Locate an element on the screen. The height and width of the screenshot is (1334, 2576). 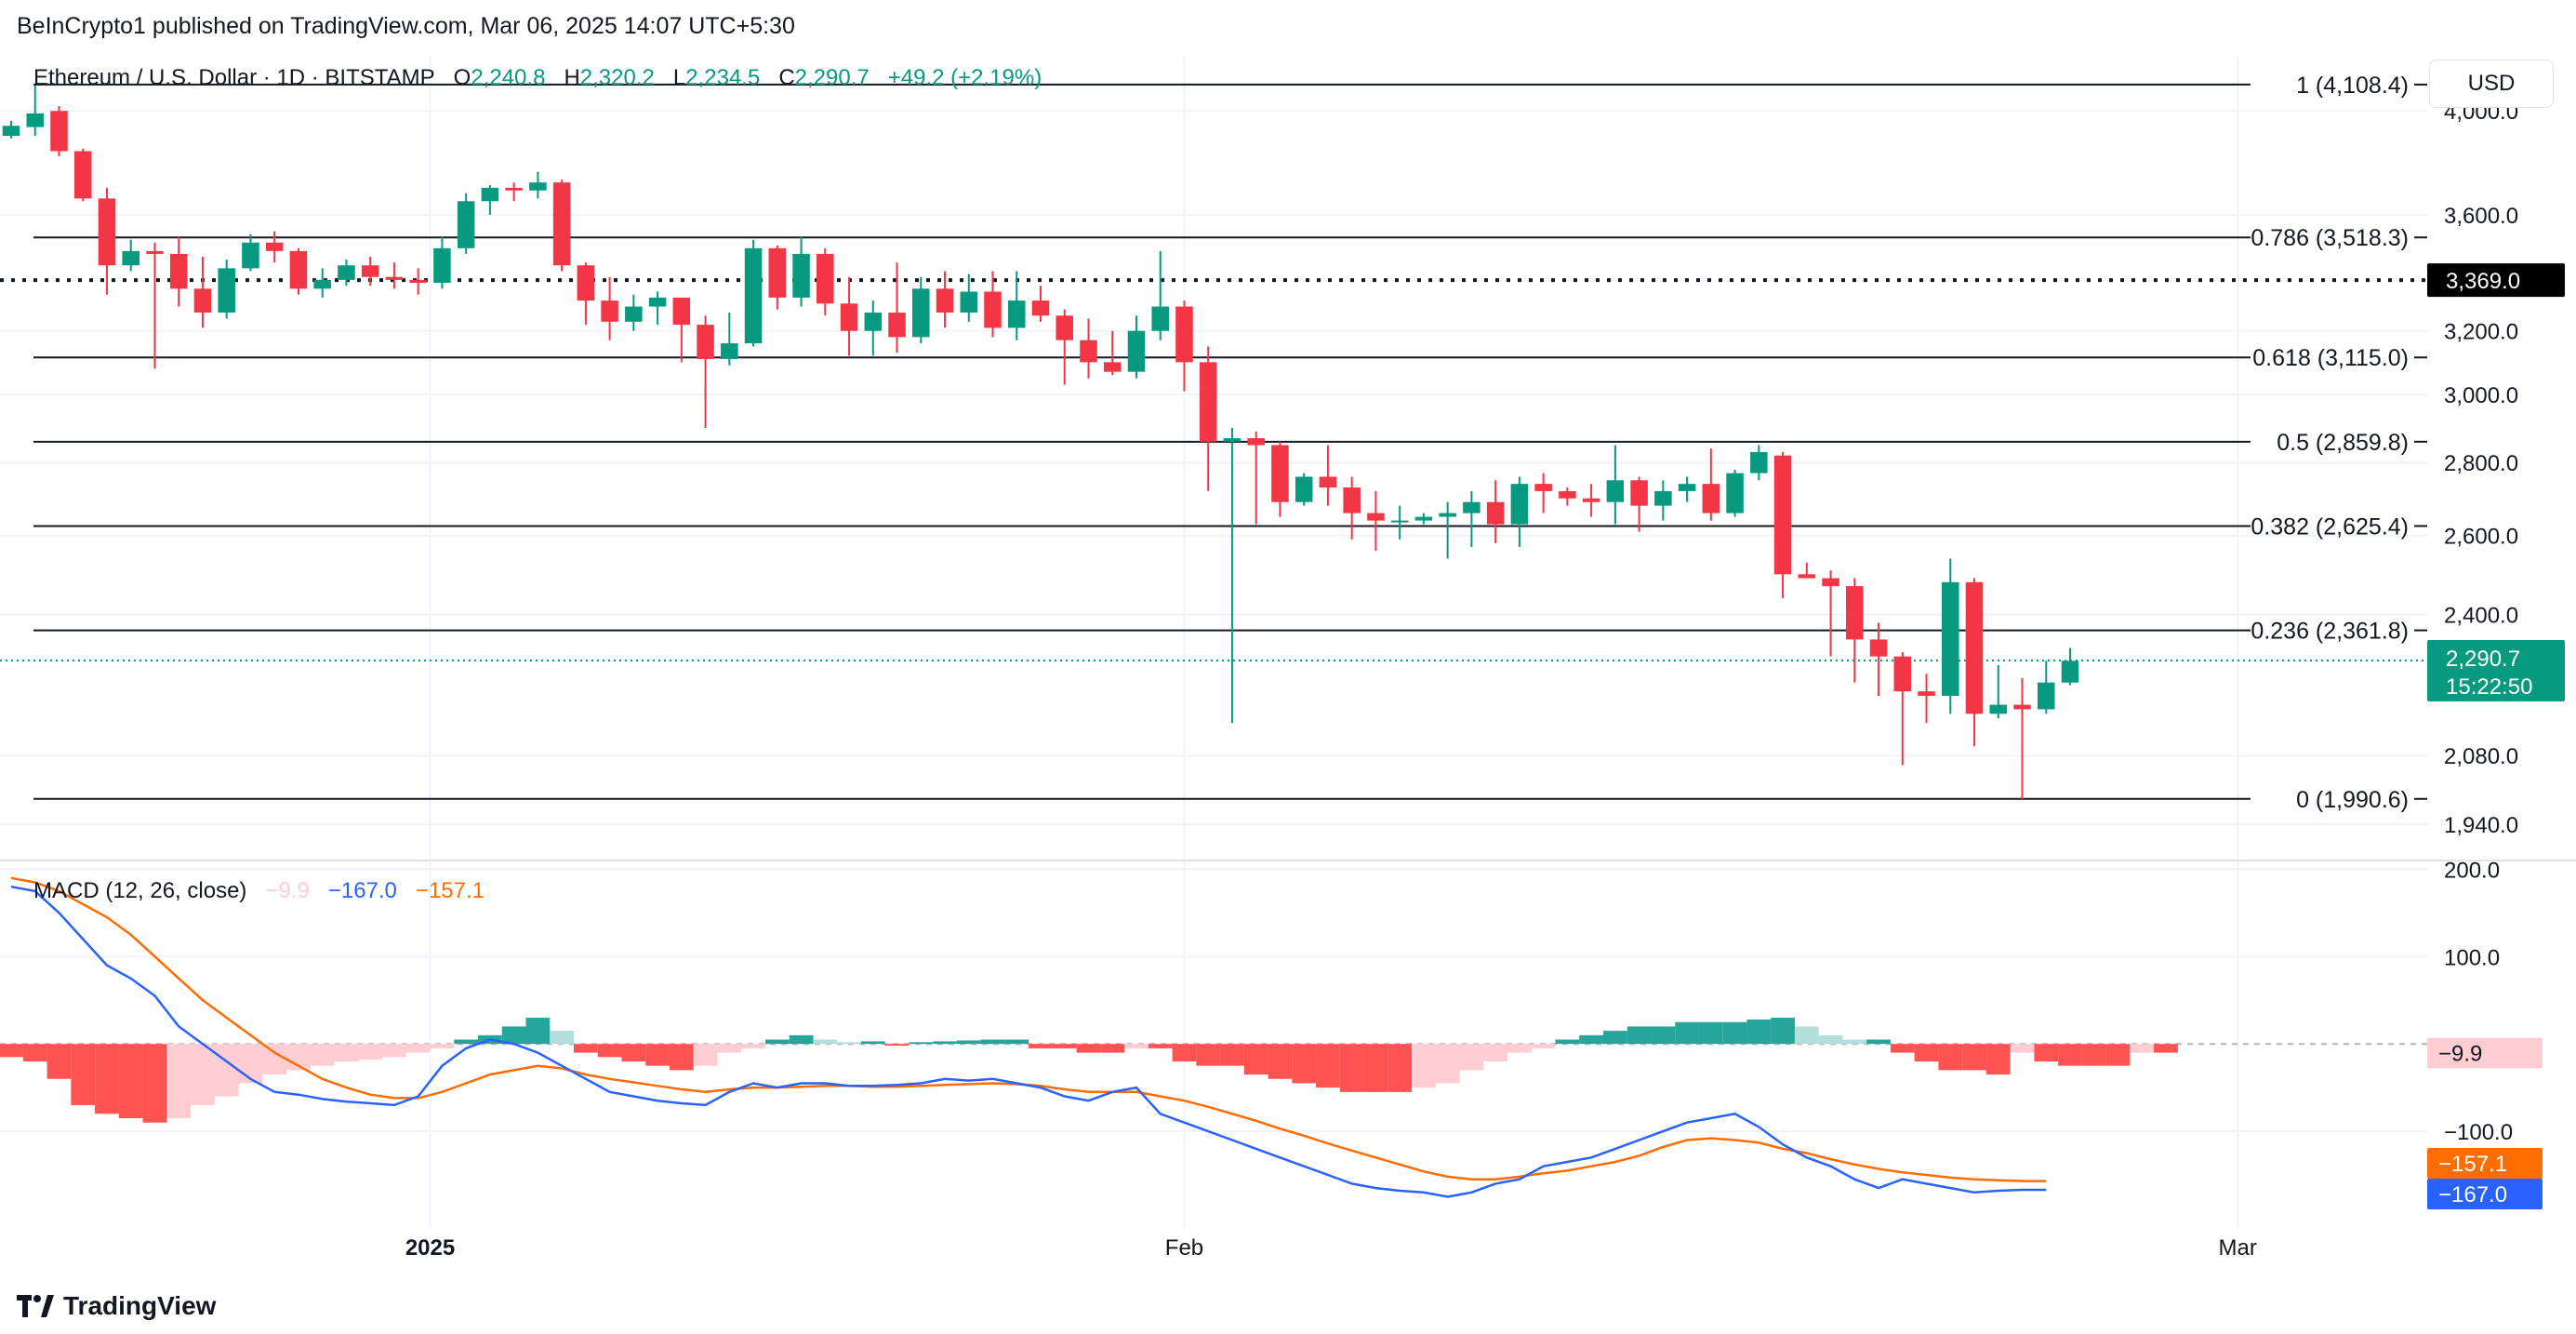
macd-last-value: −9.9 is located at coordinates (2460, 1053).